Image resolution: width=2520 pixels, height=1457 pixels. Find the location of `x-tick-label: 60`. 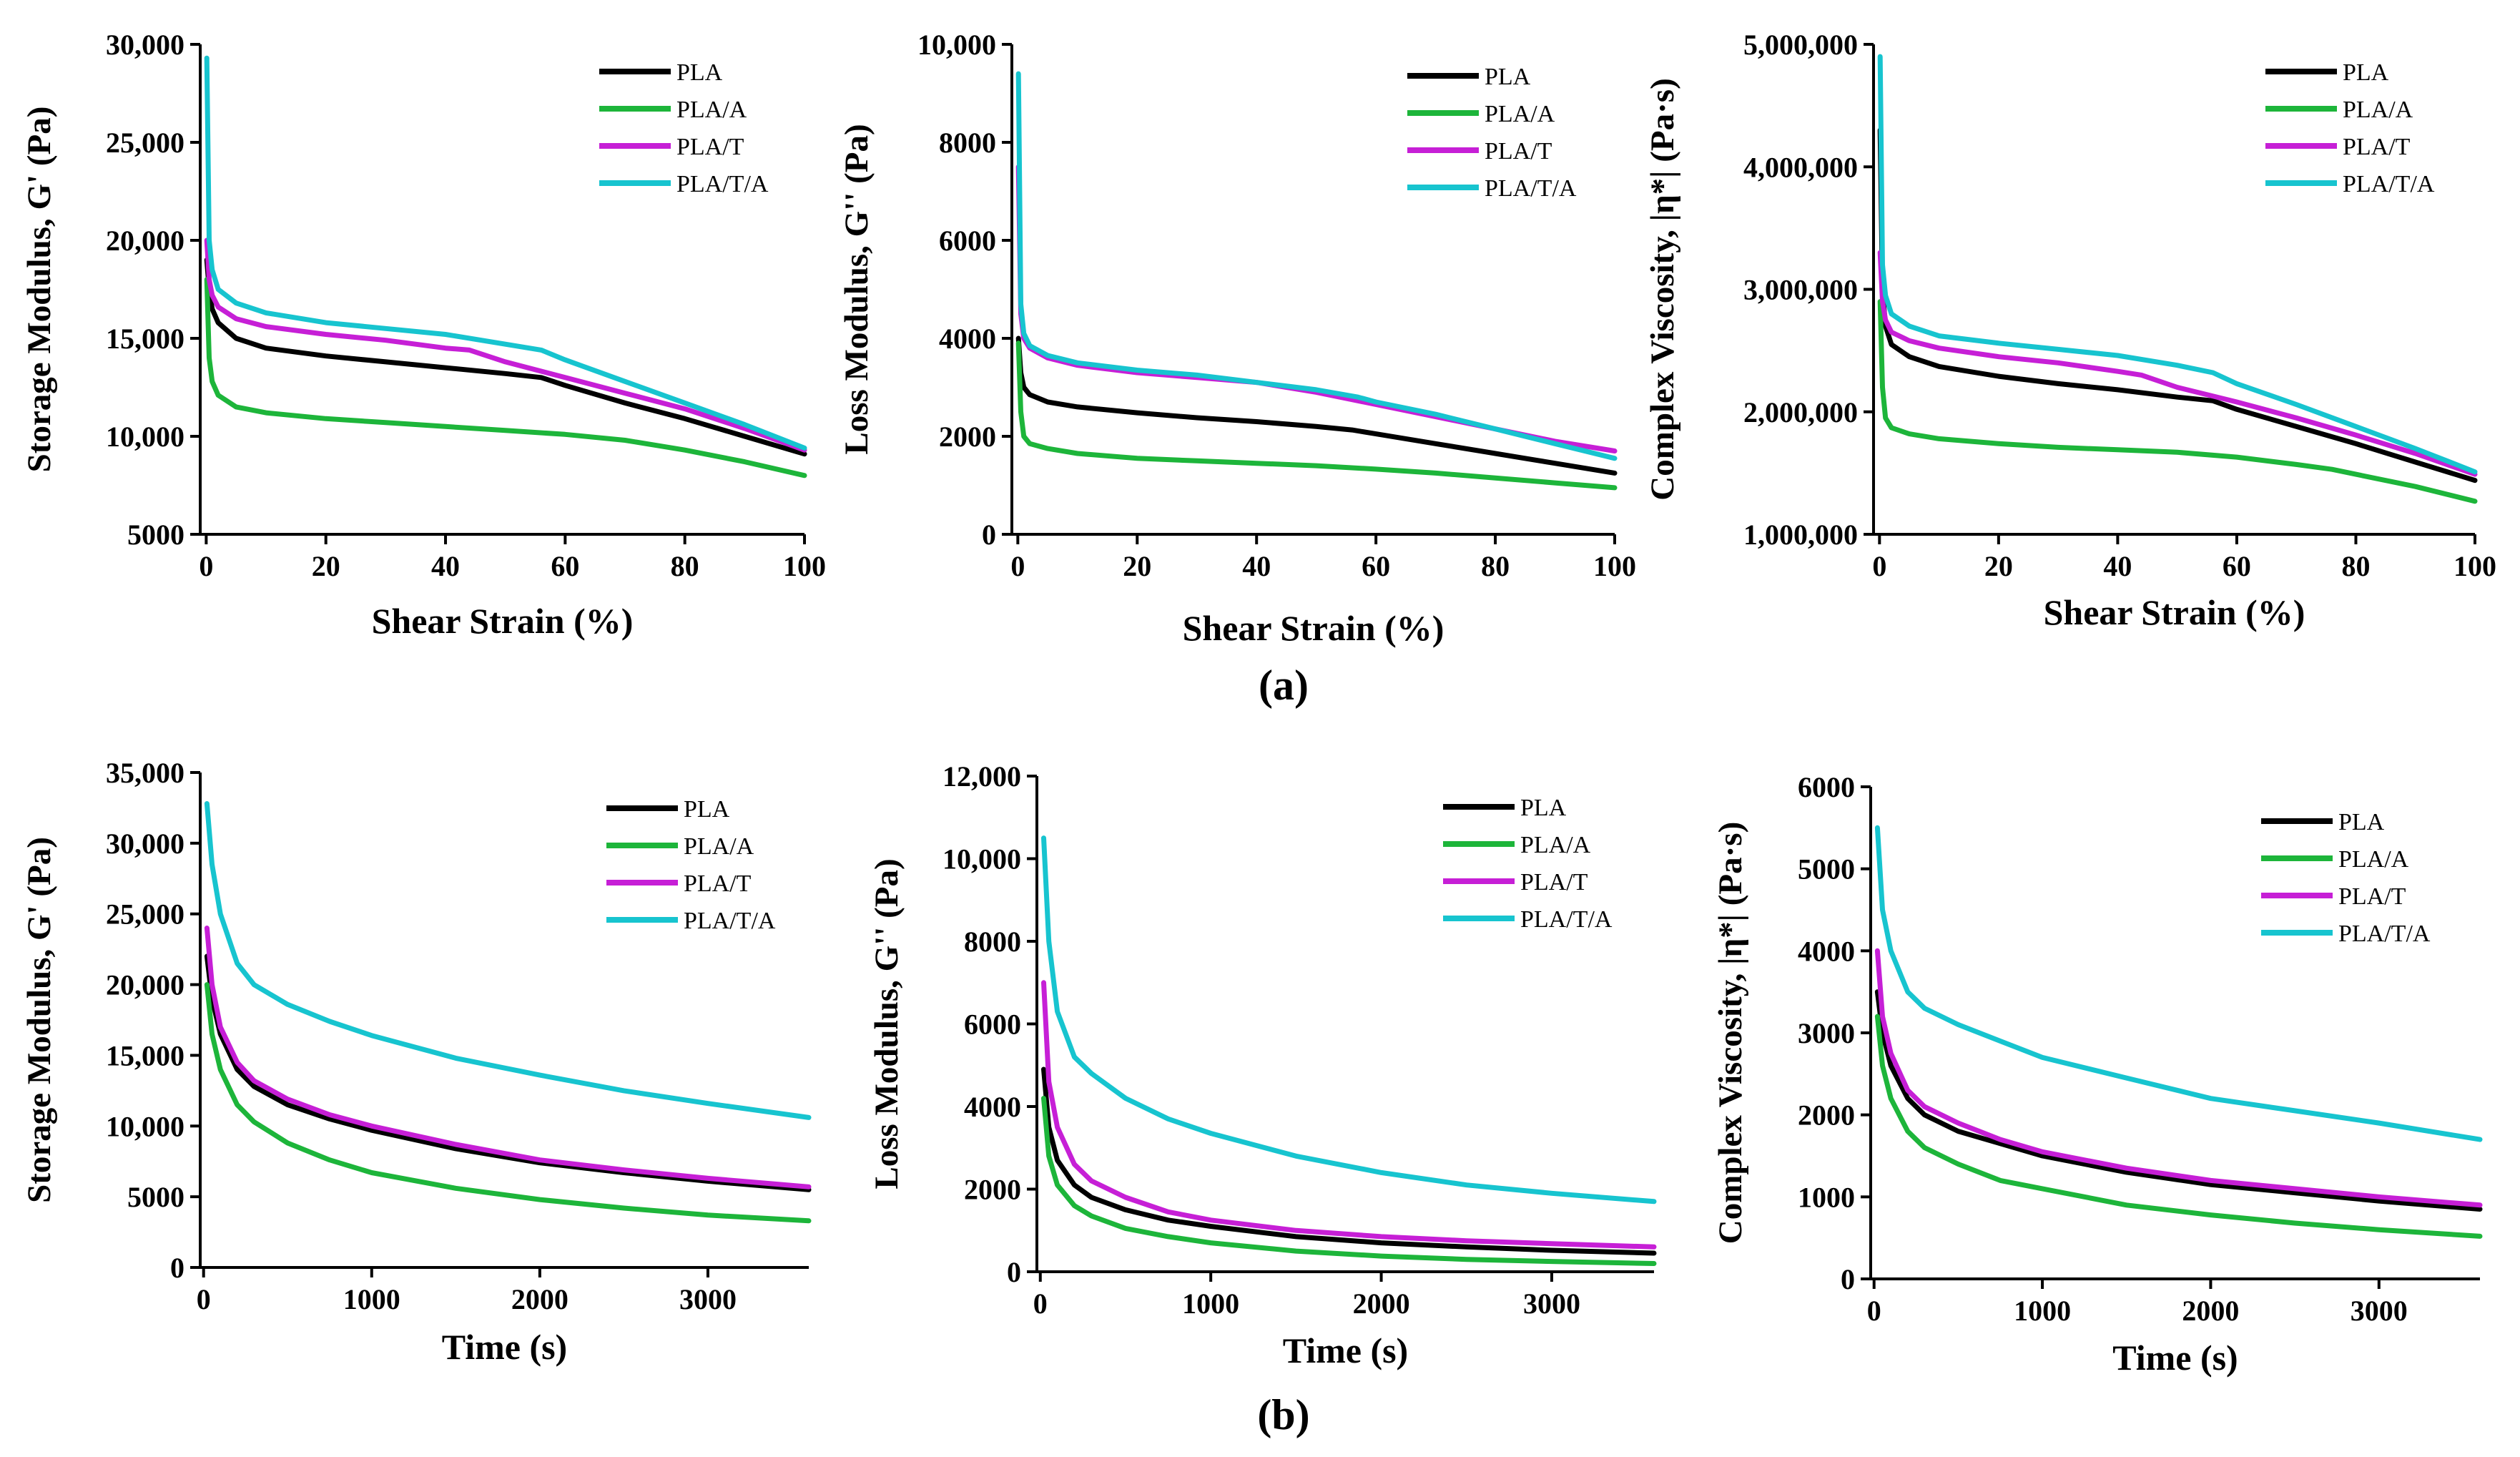

x-tick-label: 60 is located at coordinates (565, 566).